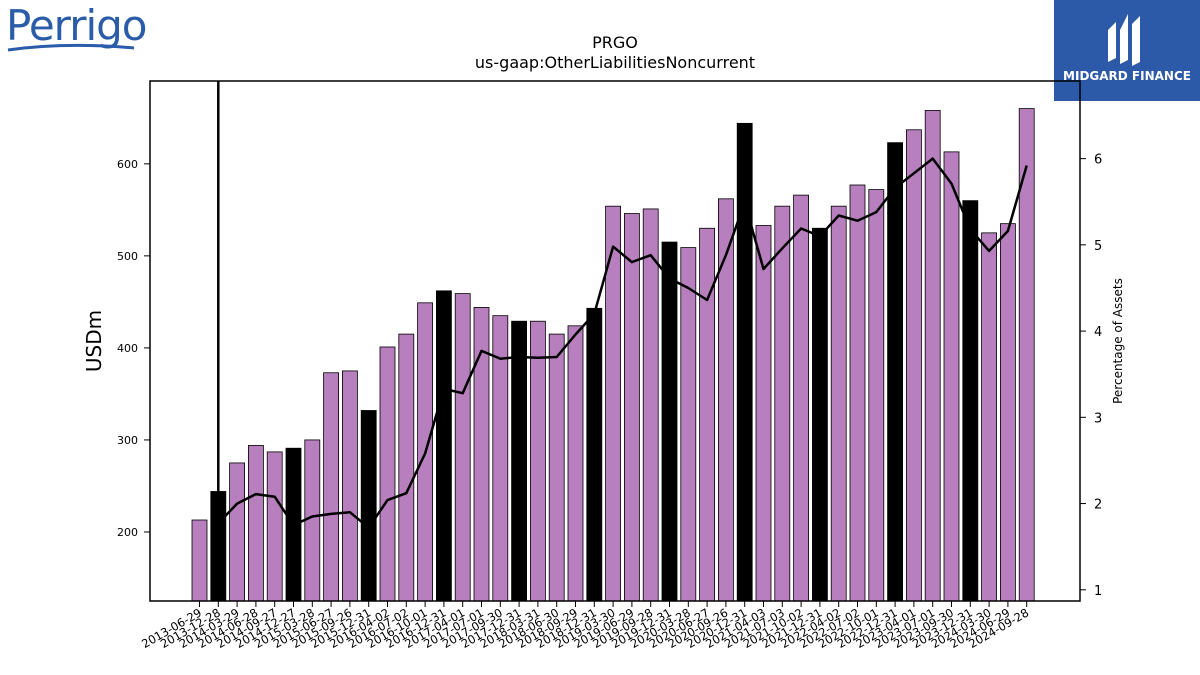 The image size is (1200, 675). What do you see at coordinates (127, 164) in the screenshot?
I see `y-tick-label: 600` at bounding box center [127, 164].